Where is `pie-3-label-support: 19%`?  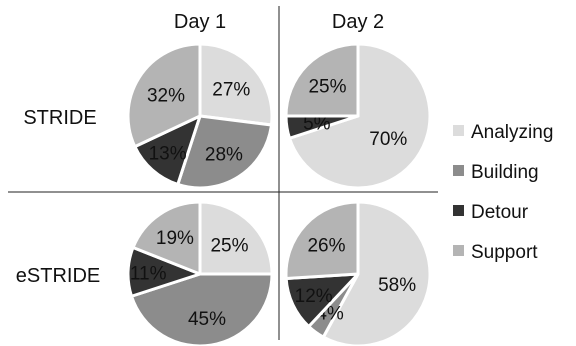 pie-3-label-support: 19% is located at coordinates (175, 238).